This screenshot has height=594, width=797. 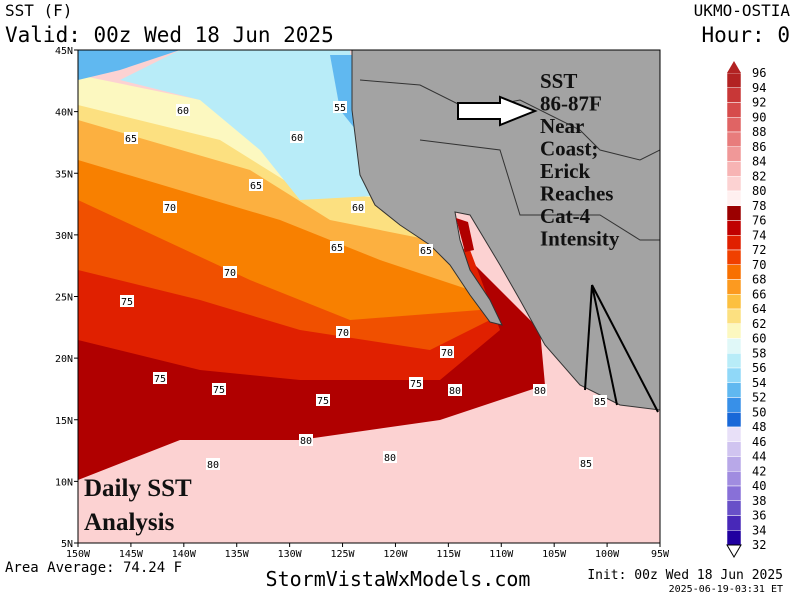 What do you see at coordinates (562, 126) in the screenshot?
I see `annotation-line: Near` at bounding box center [562, 126].